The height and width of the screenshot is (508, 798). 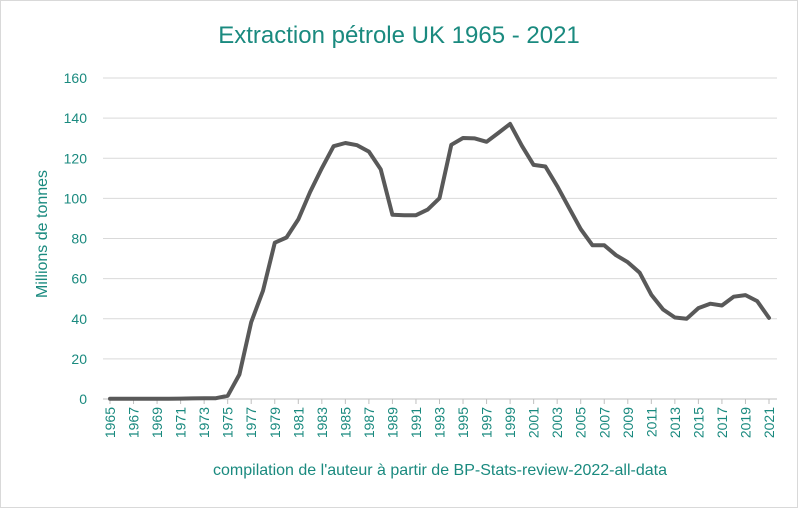 I want to click on y-axis-title: Millions de tonnes, so click(x=42, y=234).